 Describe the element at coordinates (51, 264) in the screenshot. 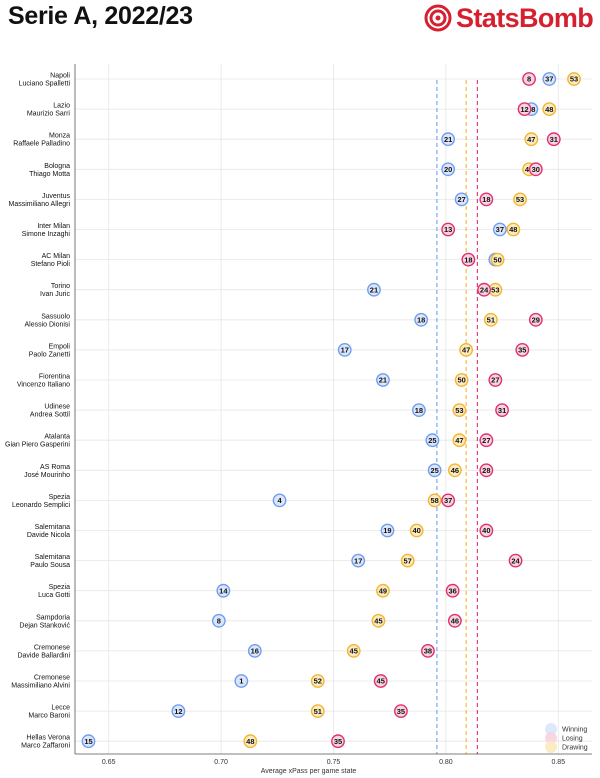

I see `row-coach-label: Stefano Pioli` at that location.